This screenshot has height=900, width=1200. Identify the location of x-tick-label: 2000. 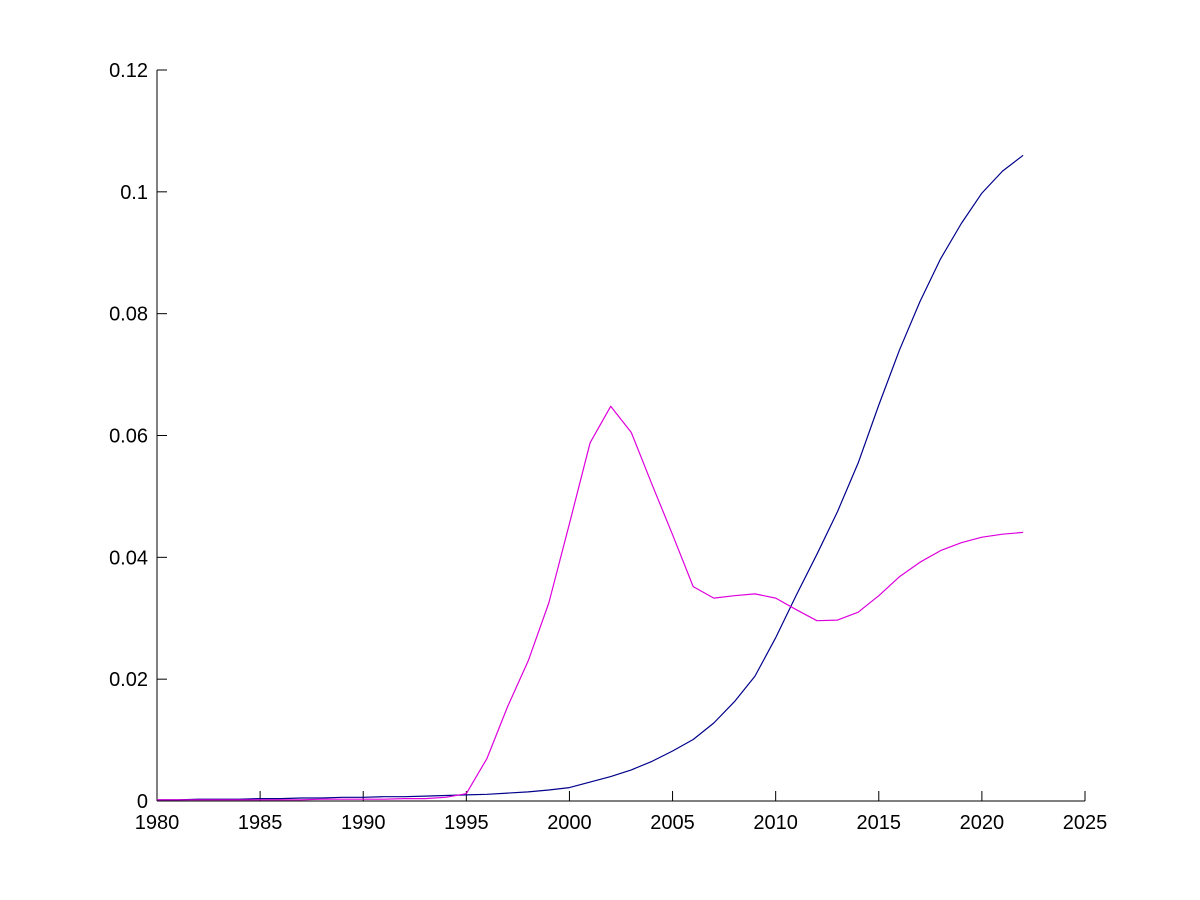
(569, 823).